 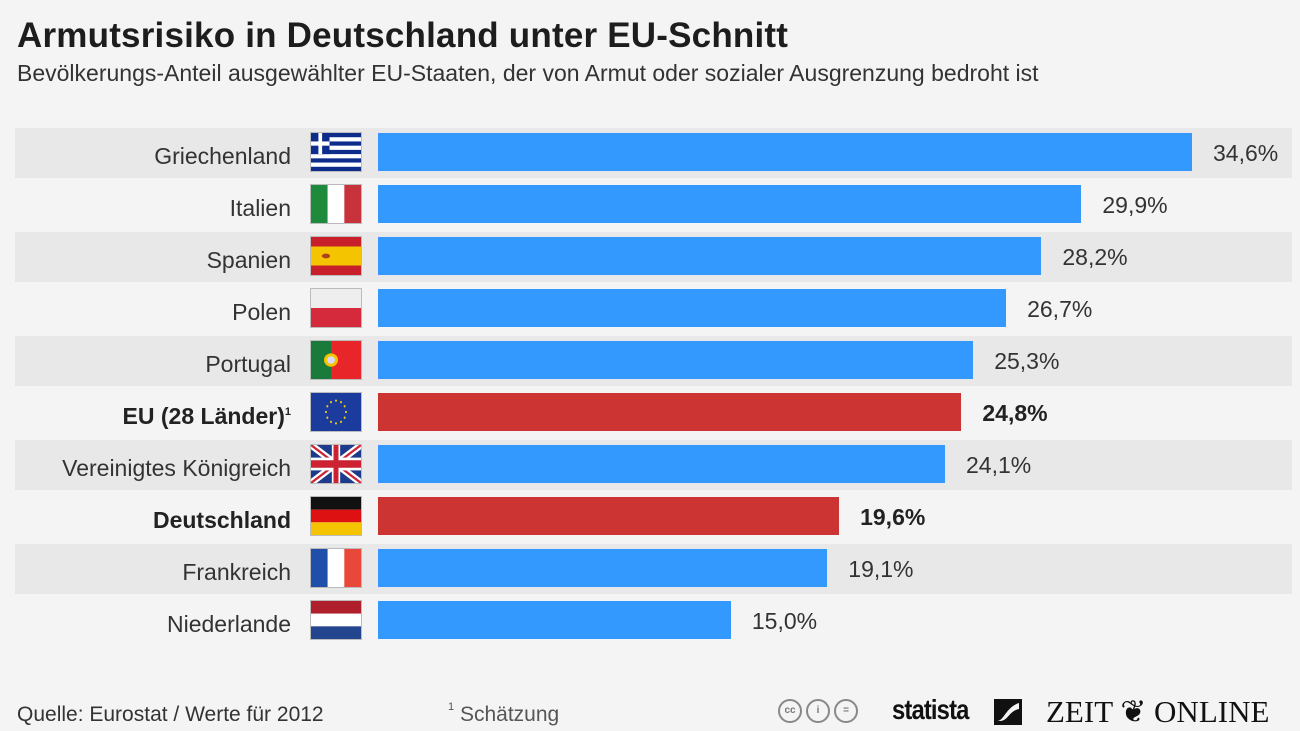 What do you see at coordinates (336, 152) in the screenshot?
I see `greece-flag-icon` at bounding box center [336, 152].